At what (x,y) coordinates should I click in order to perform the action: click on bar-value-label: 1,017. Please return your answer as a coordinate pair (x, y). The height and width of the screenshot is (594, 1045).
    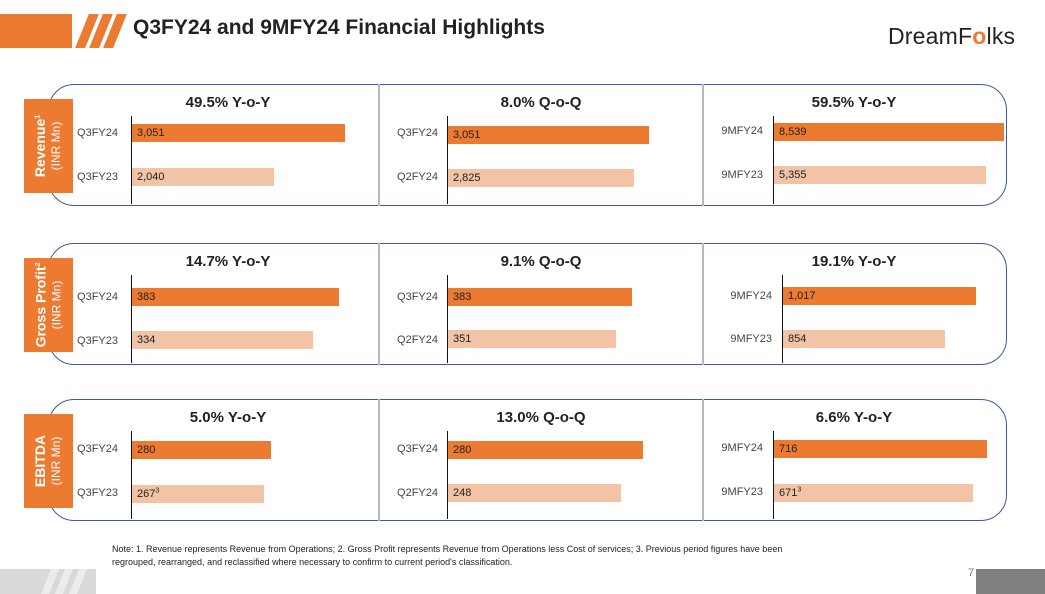
    Looking at the image, I should click on (802, 296).